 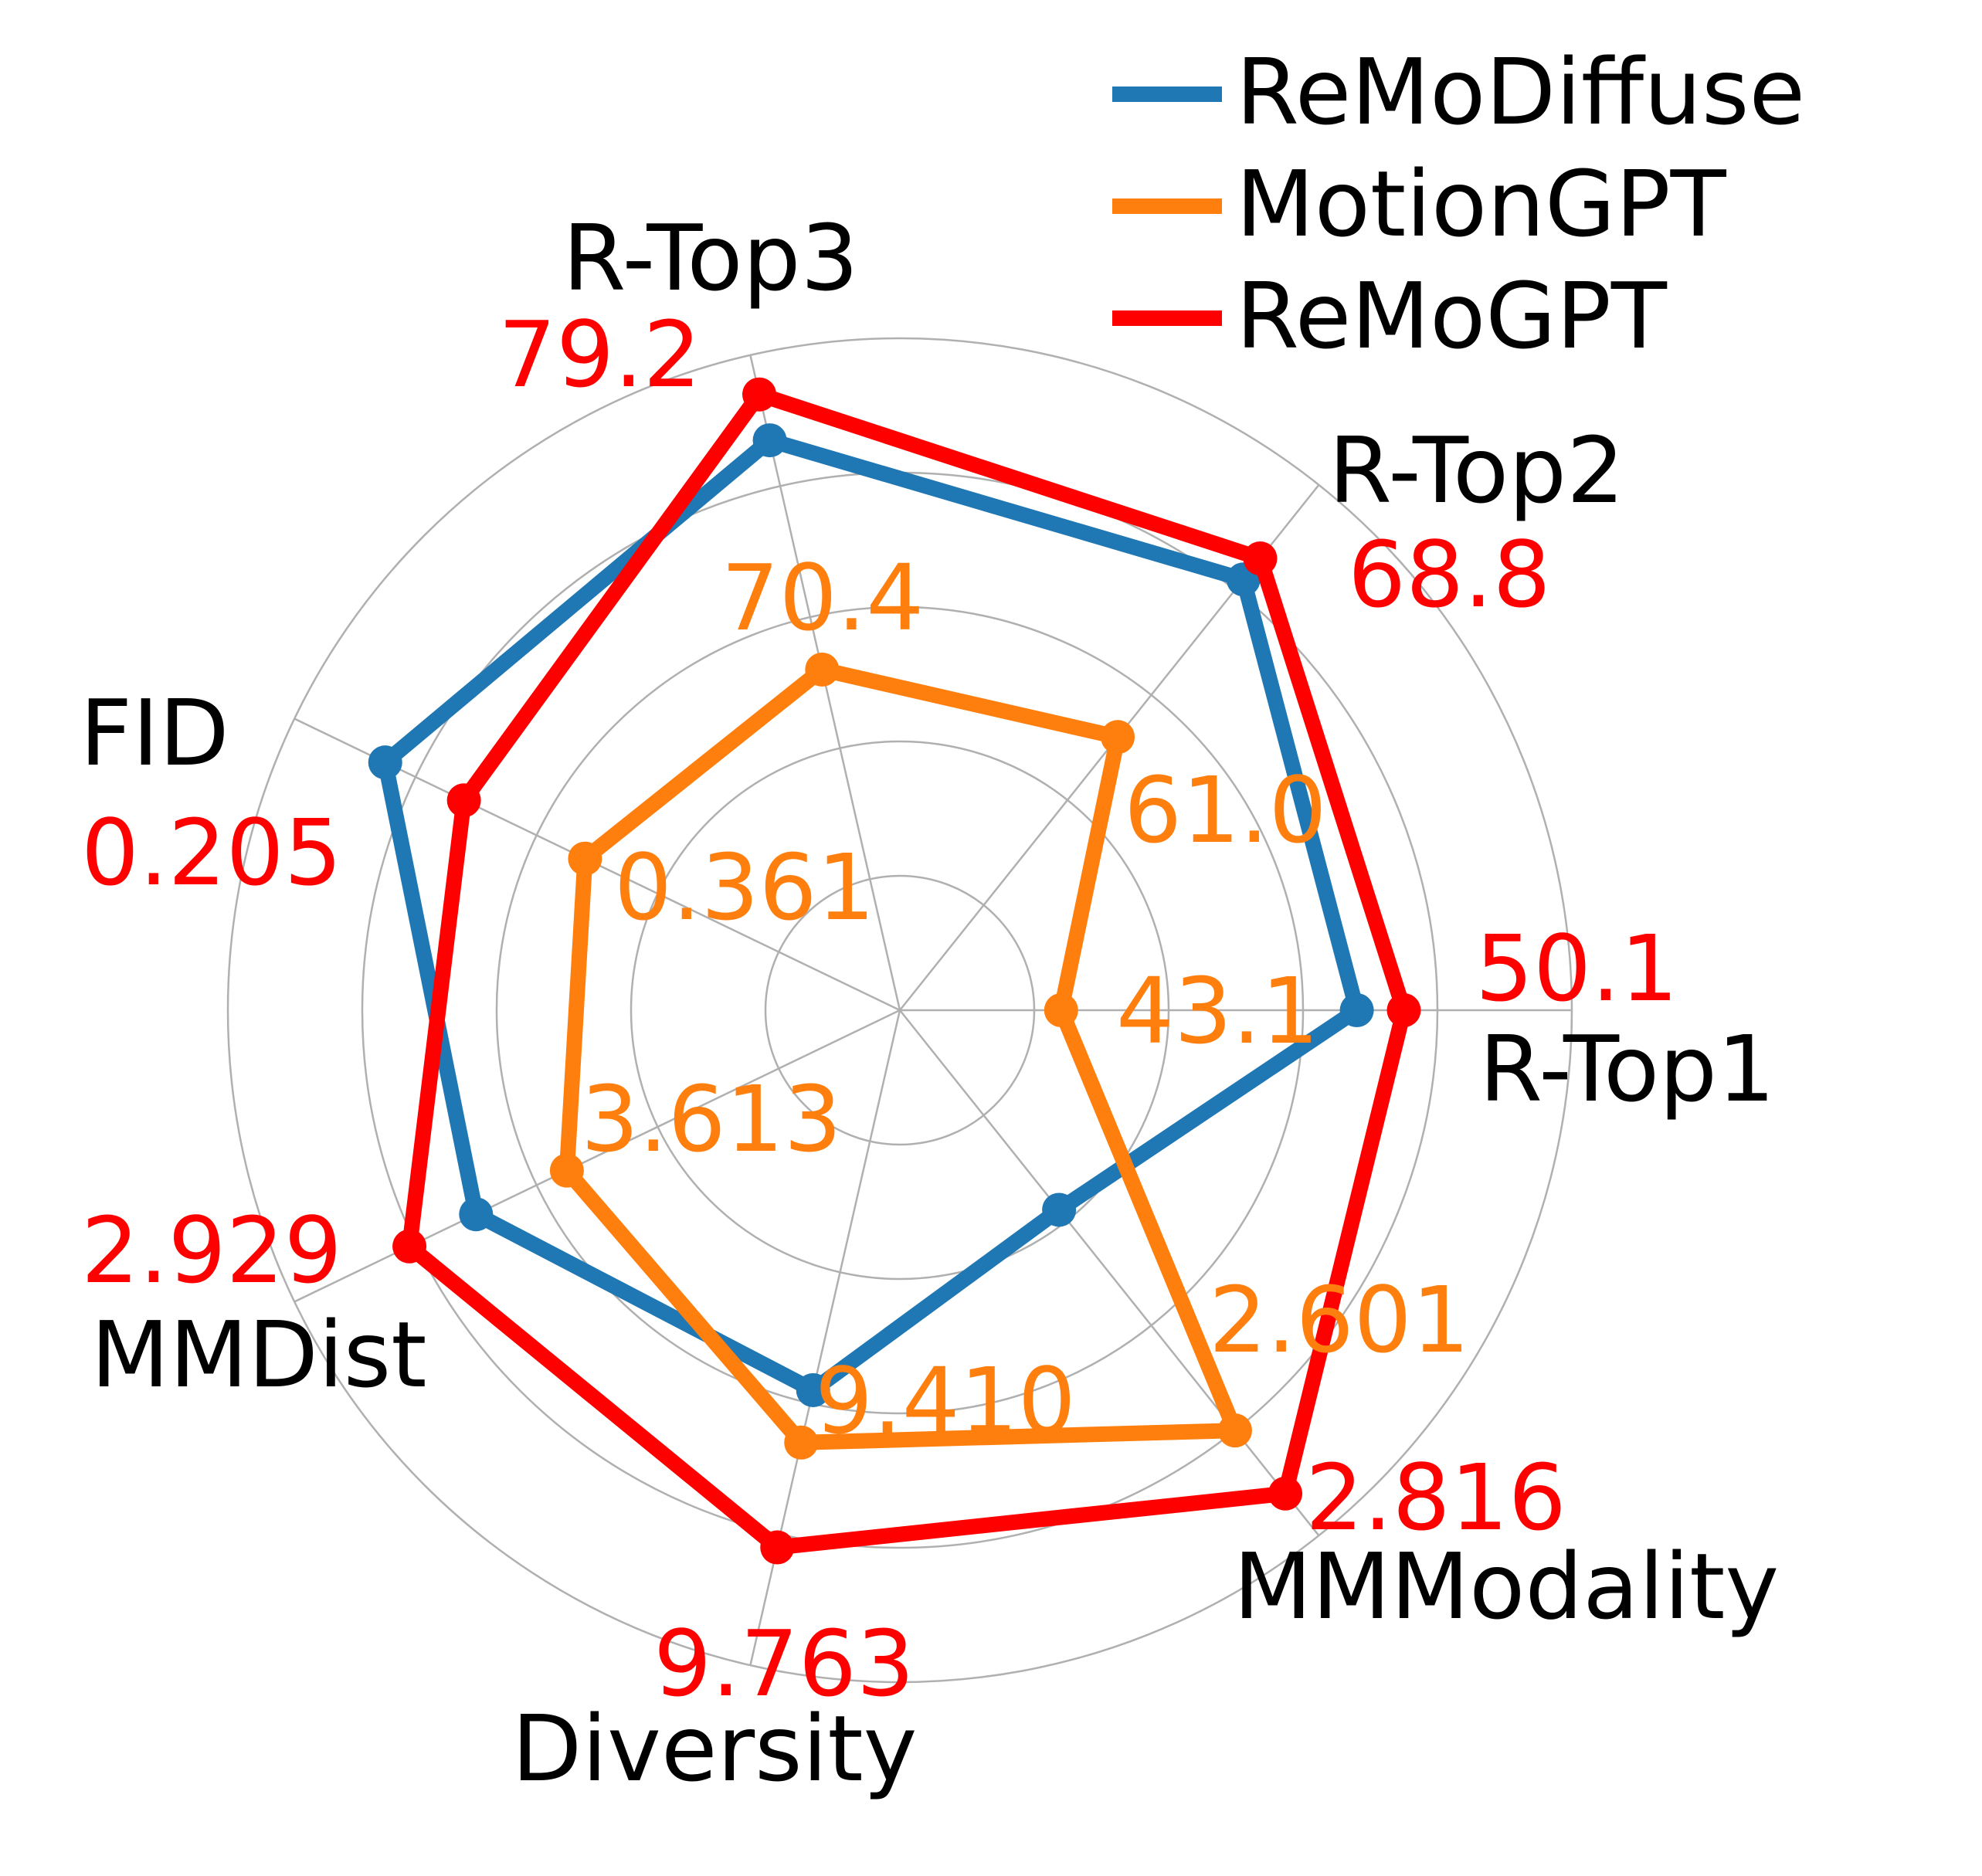 I want to click on data-point-motiongpt-mmmodality, so click(x=1234, y=1430).